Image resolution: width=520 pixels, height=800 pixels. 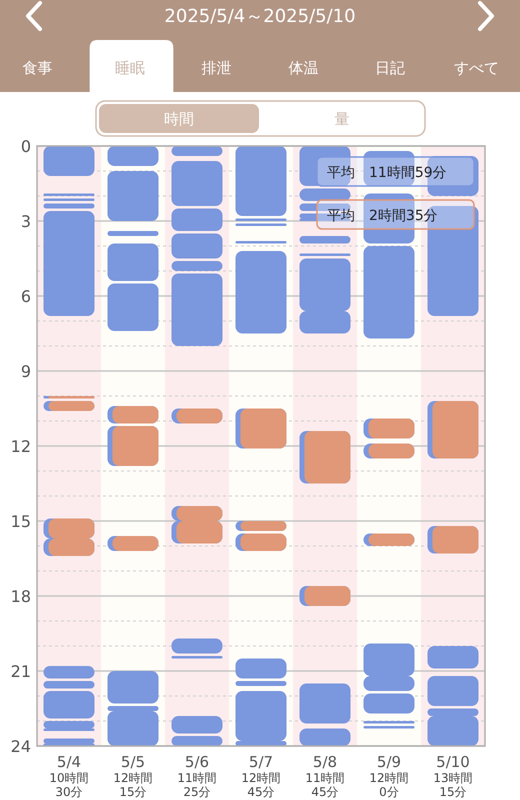 I want to click on x-tick-label: 5/8 11時間 45分, so click(x=325, y=776).